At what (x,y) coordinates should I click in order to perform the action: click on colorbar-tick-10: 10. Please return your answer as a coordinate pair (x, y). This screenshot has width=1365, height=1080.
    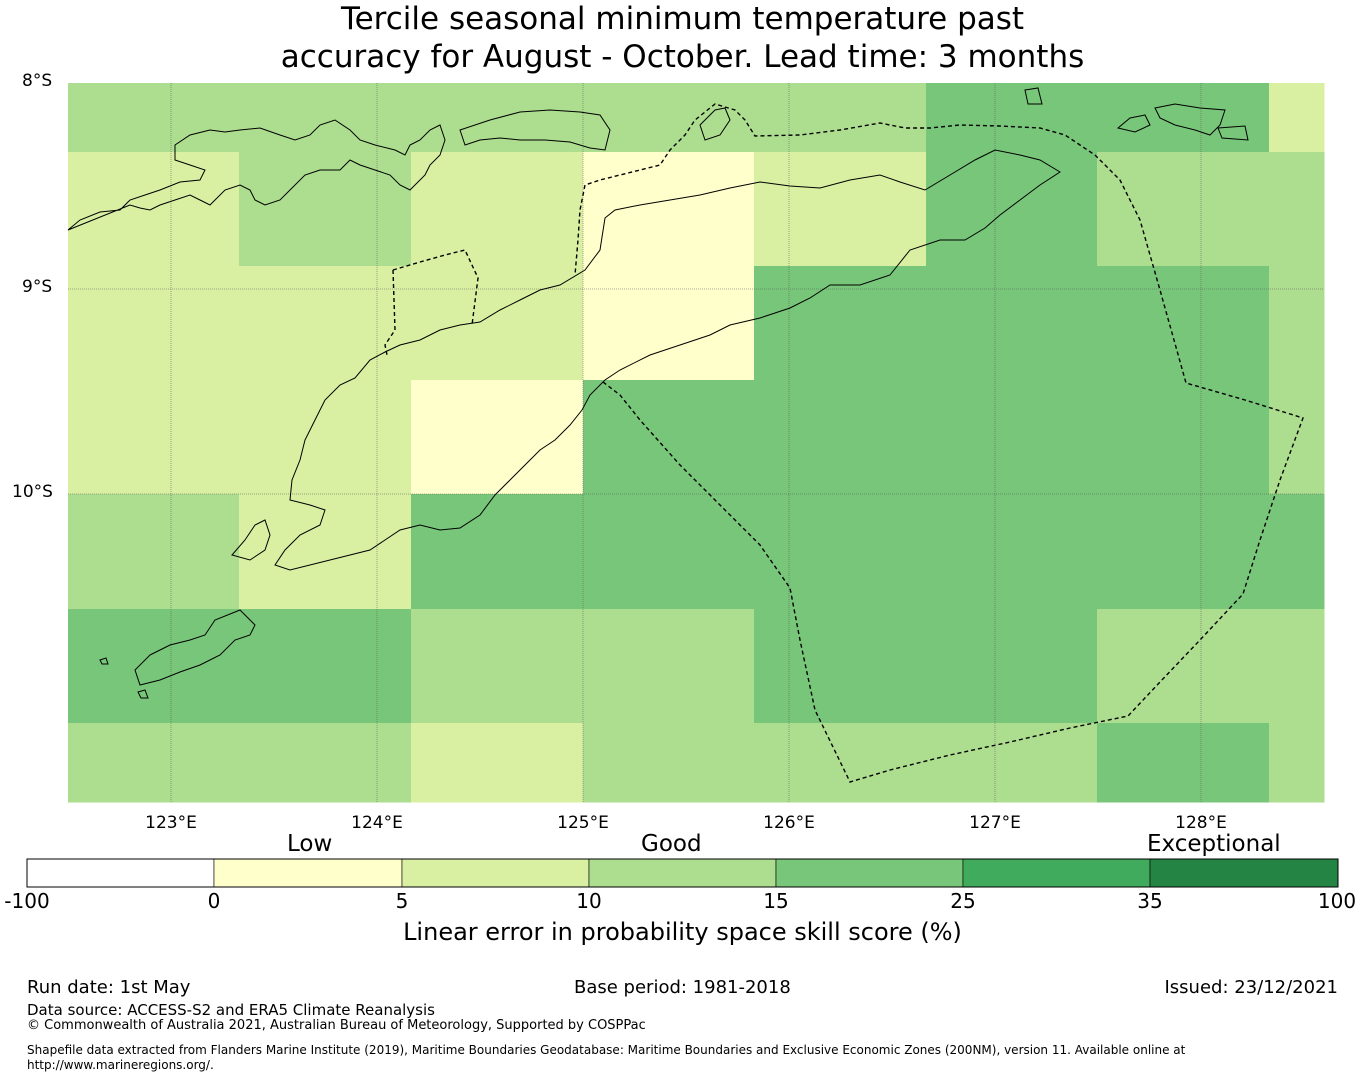
    Looking at the image, I should click on (589, 901).